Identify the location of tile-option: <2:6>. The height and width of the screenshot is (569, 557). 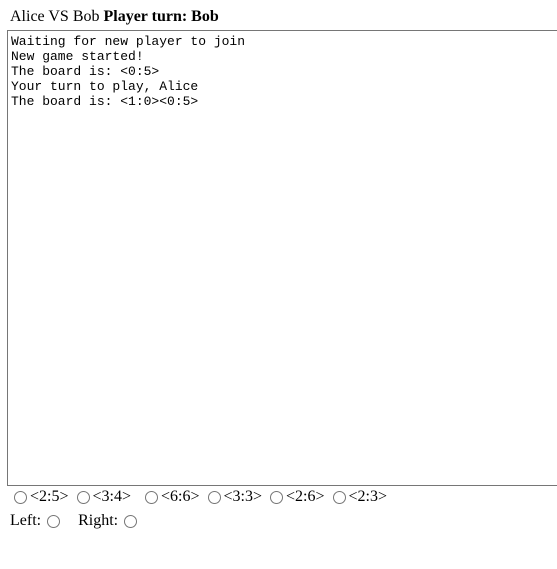
(297, 497).